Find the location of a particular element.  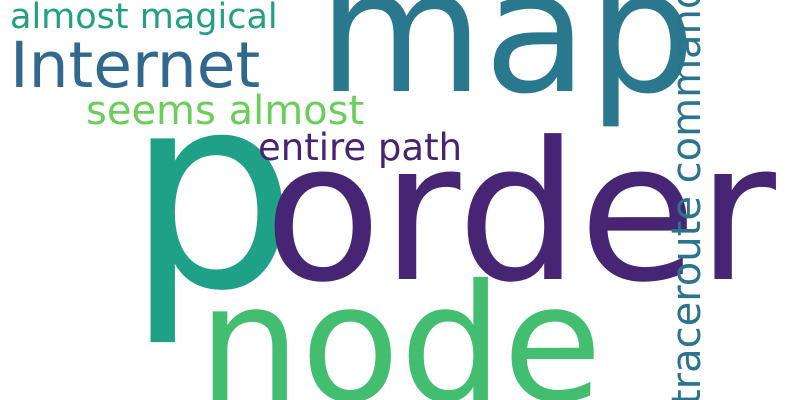

word-entire-path: entire path is located at coordinates (360, 147).